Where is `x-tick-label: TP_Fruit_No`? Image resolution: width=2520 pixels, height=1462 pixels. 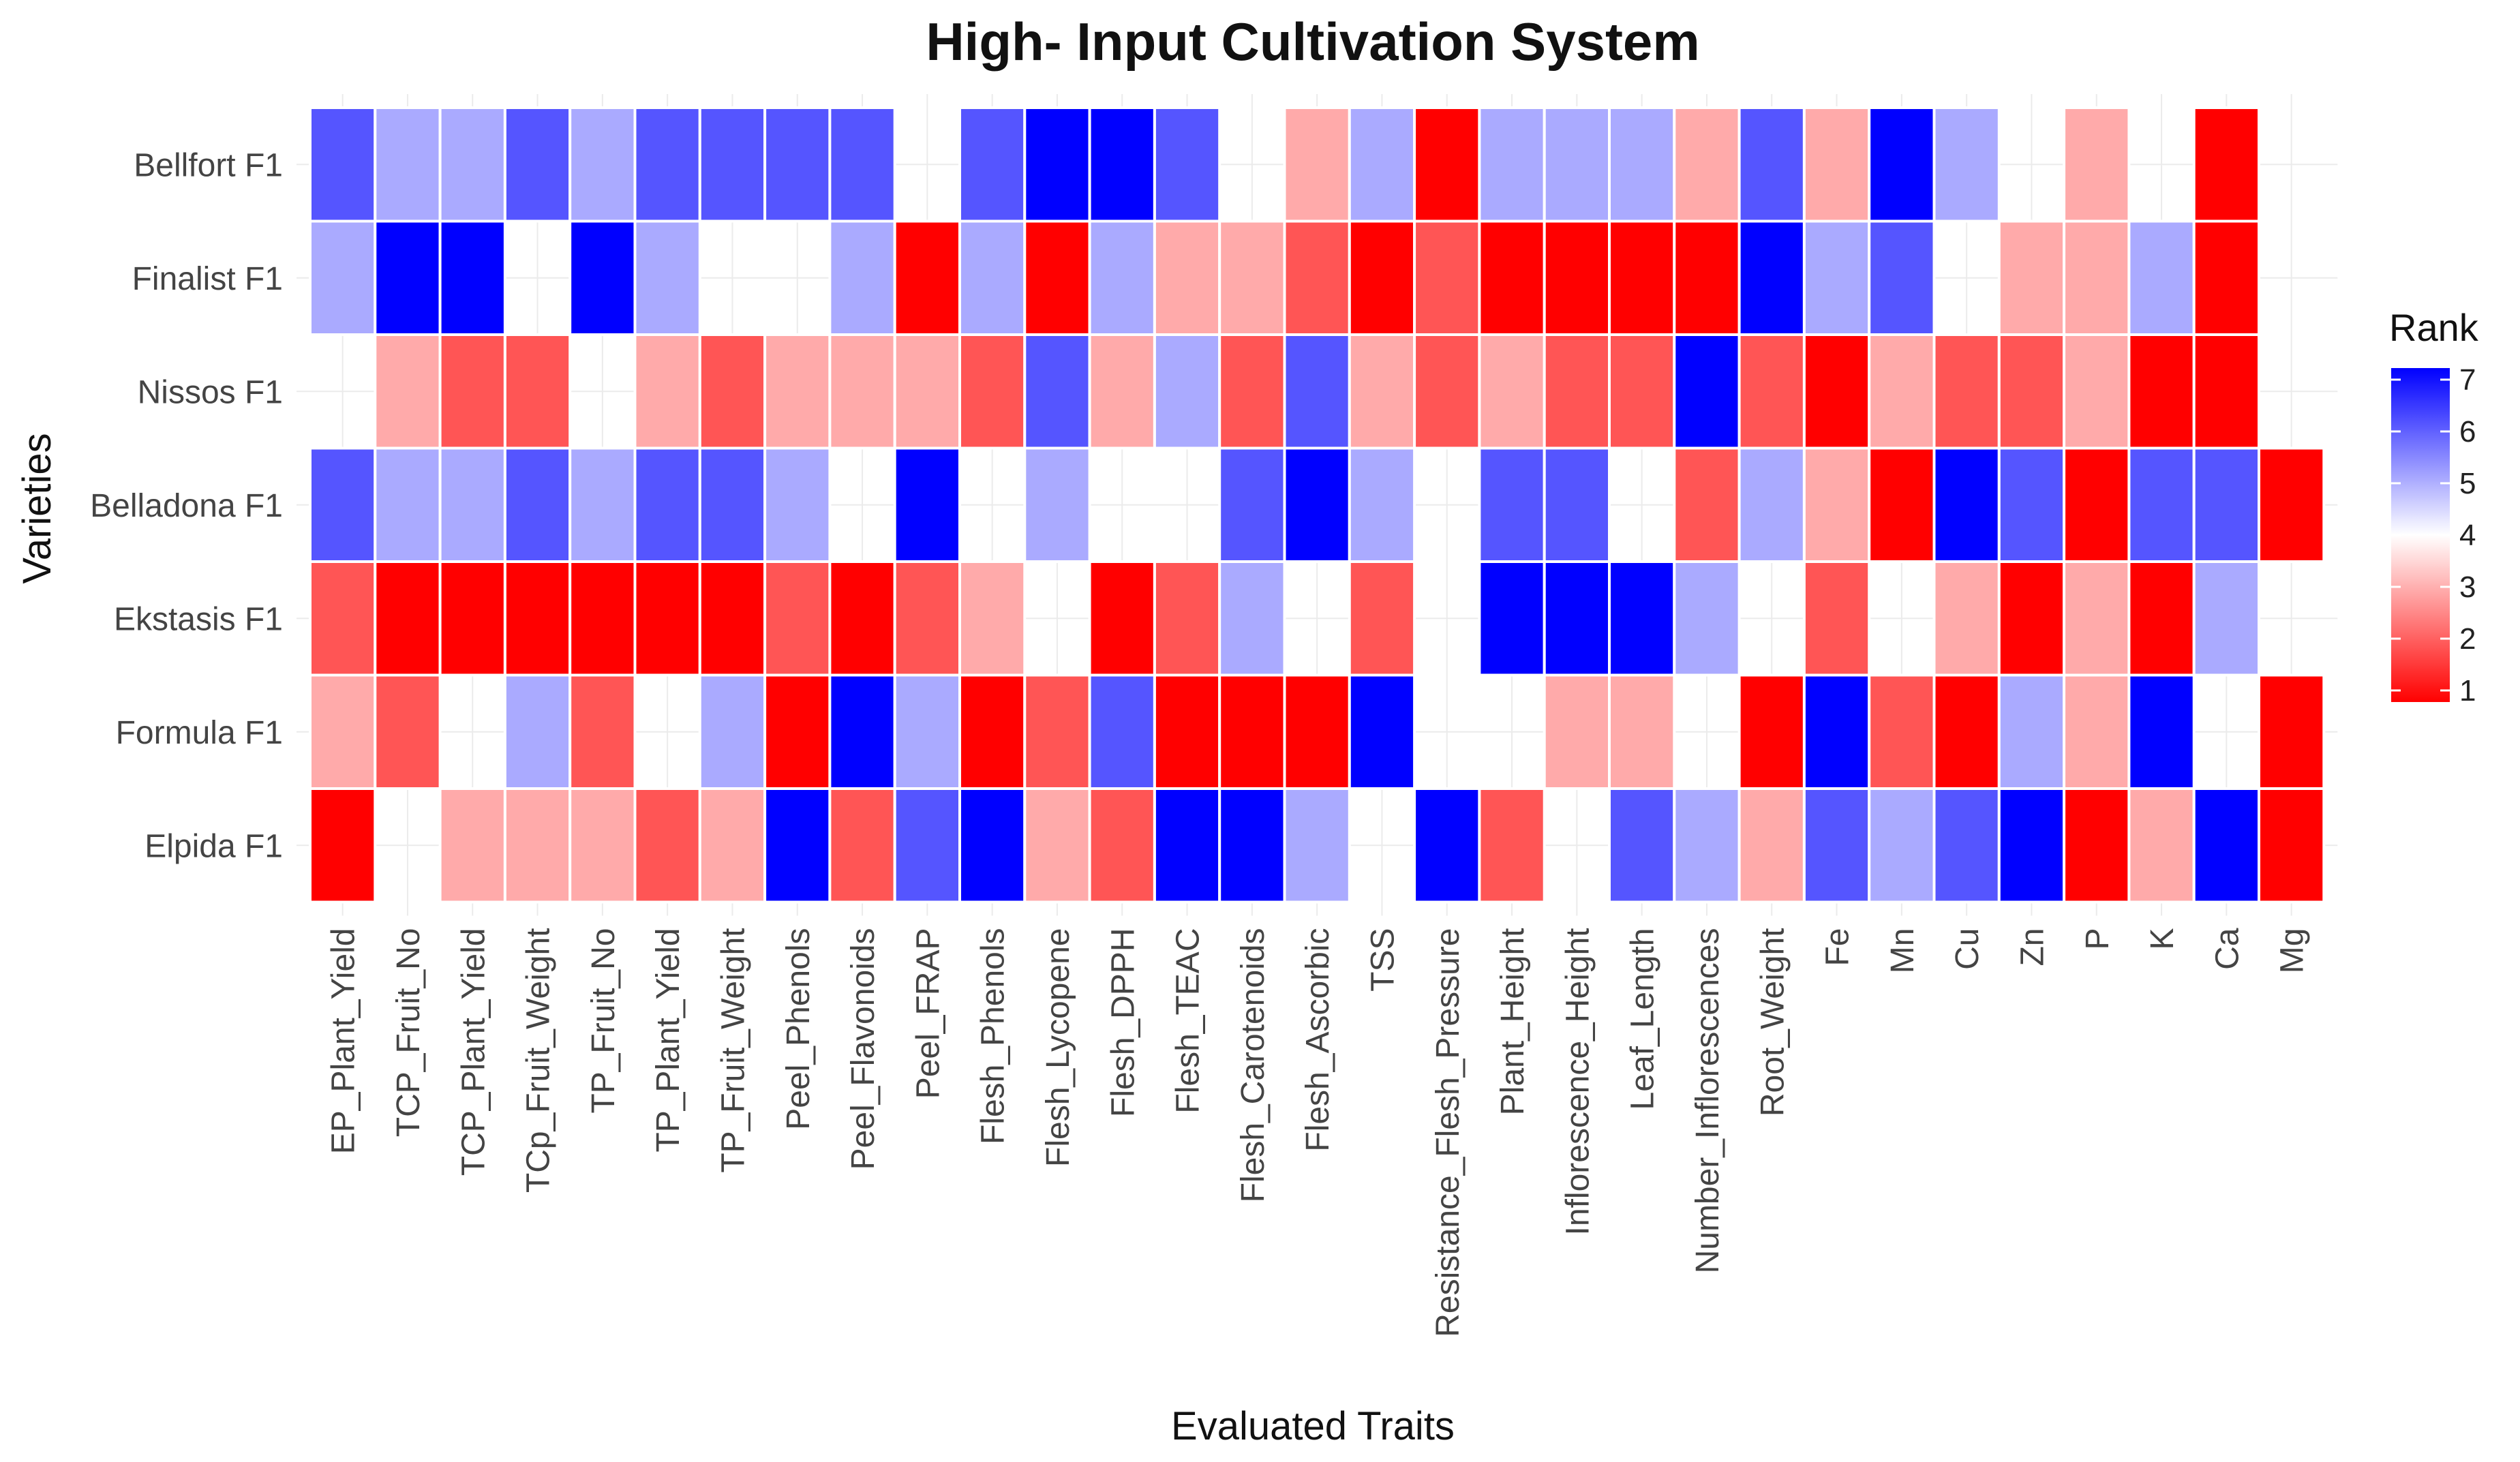 x-tick-label: TP_Fruit_No is located at coordinates (604, 1021).